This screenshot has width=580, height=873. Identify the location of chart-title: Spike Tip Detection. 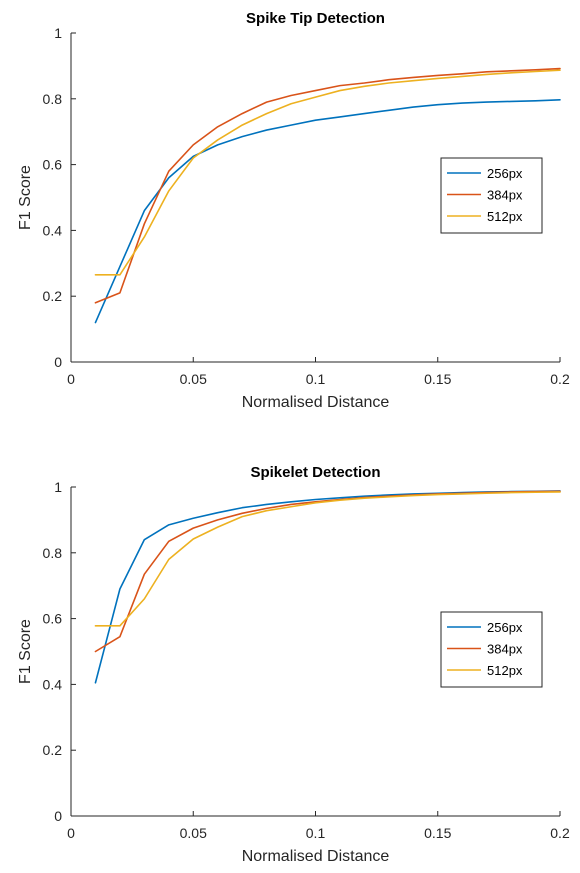
(315, 18).